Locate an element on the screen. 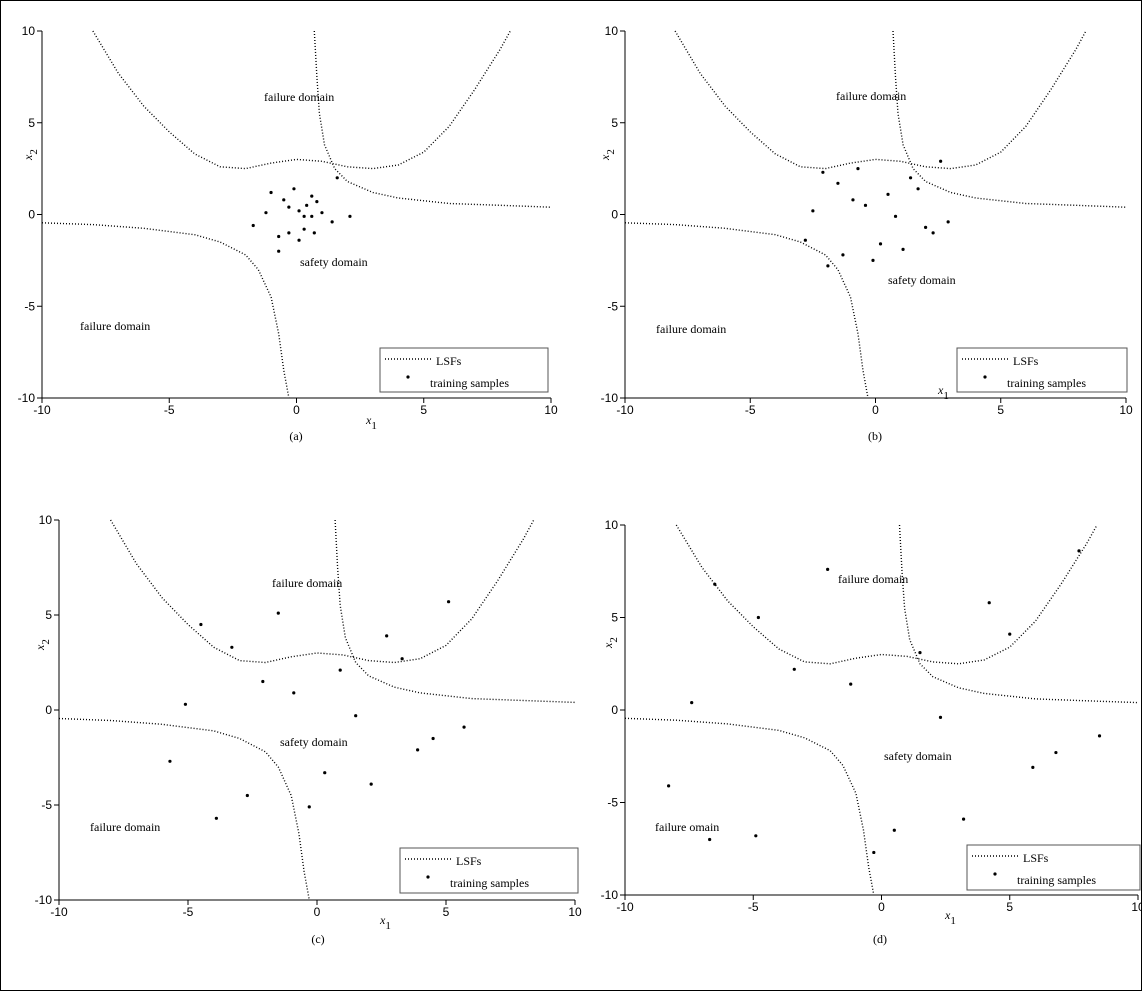 This screenshot has width=1142, height=991. annotation: failure omain is located at coordinates (687, 827).